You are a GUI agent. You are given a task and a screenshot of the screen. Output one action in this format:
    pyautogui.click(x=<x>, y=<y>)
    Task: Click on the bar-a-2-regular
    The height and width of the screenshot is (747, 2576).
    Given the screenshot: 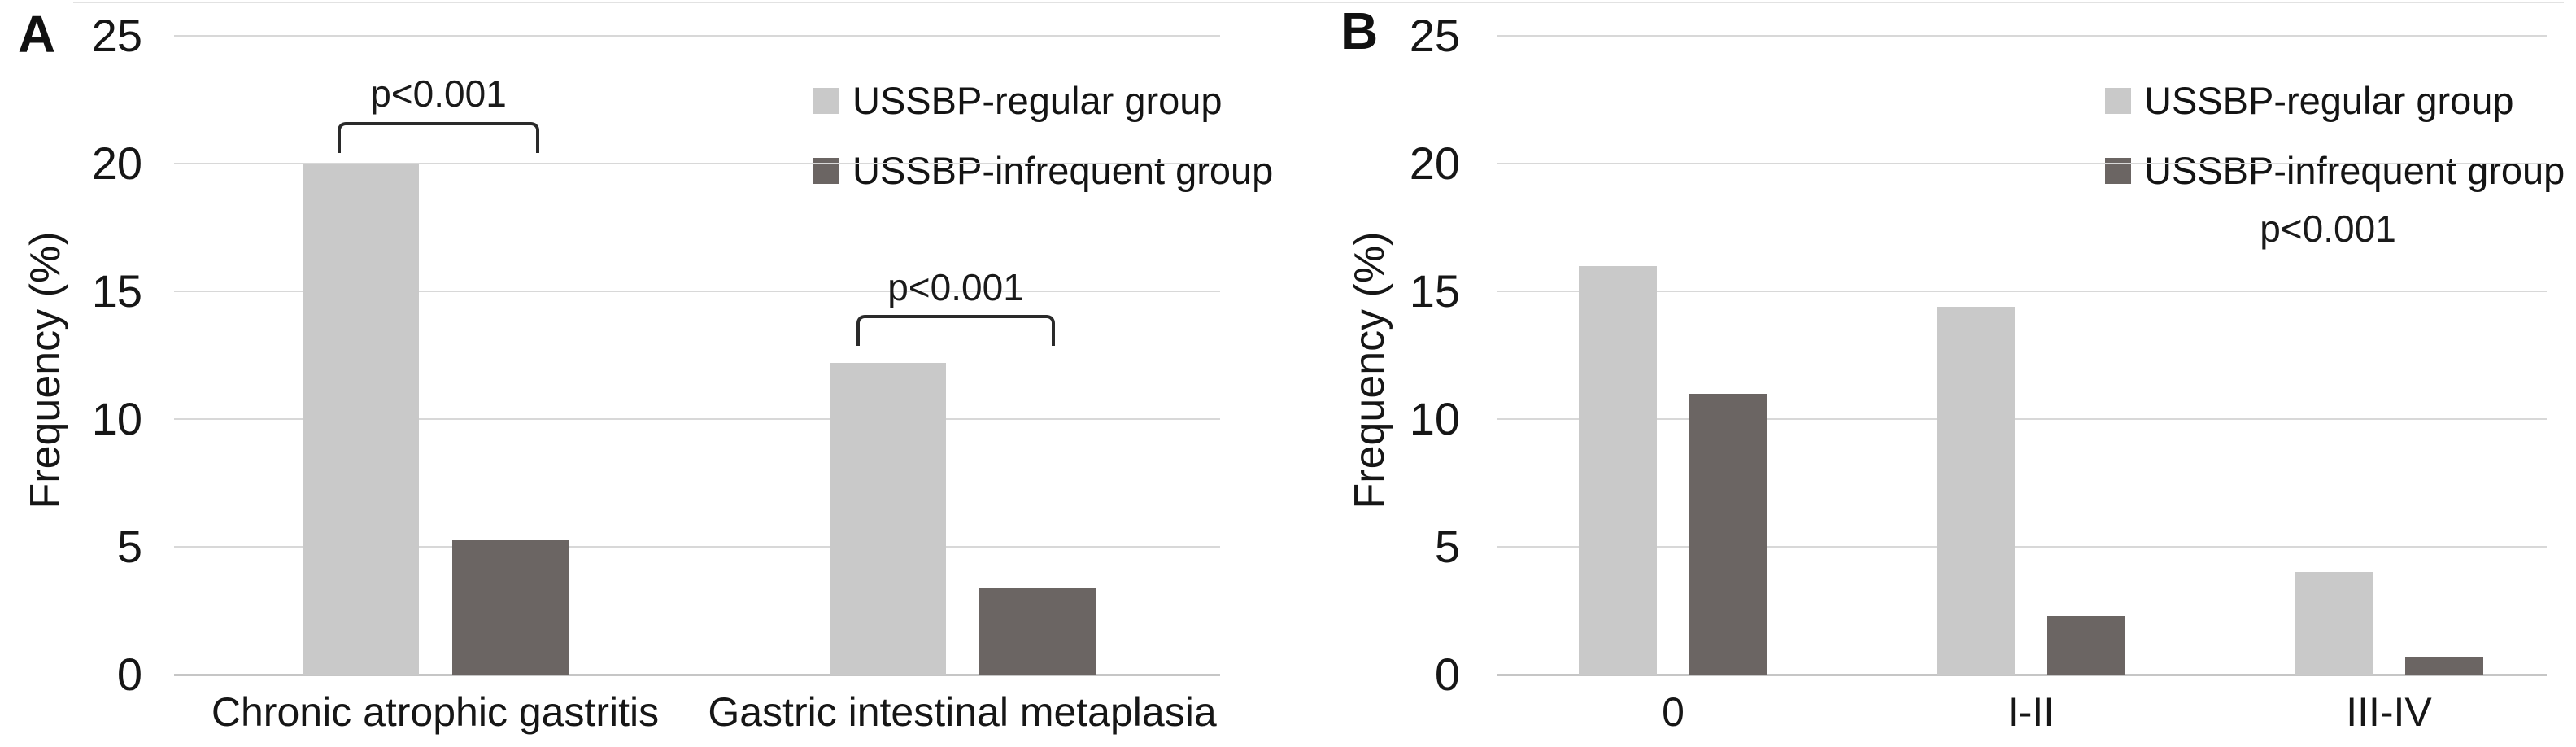 What is the action you would take?
    pyautogui.click(x=887, y=518)
    